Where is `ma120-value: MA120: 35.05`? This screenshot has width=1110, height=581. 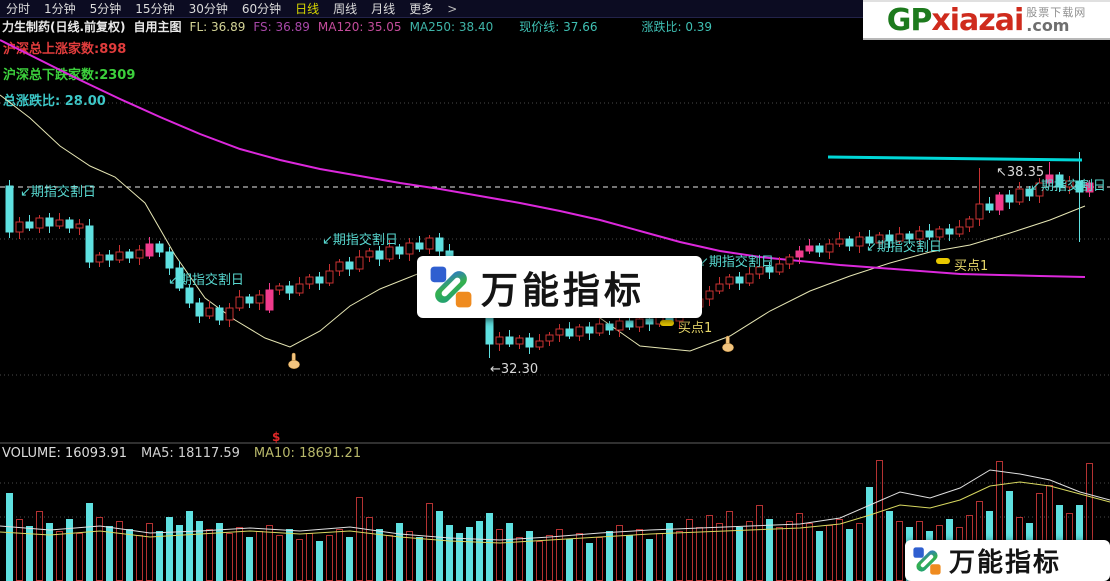 ma120-value: MA120: 35.05 is located at coordinates (359, 26).